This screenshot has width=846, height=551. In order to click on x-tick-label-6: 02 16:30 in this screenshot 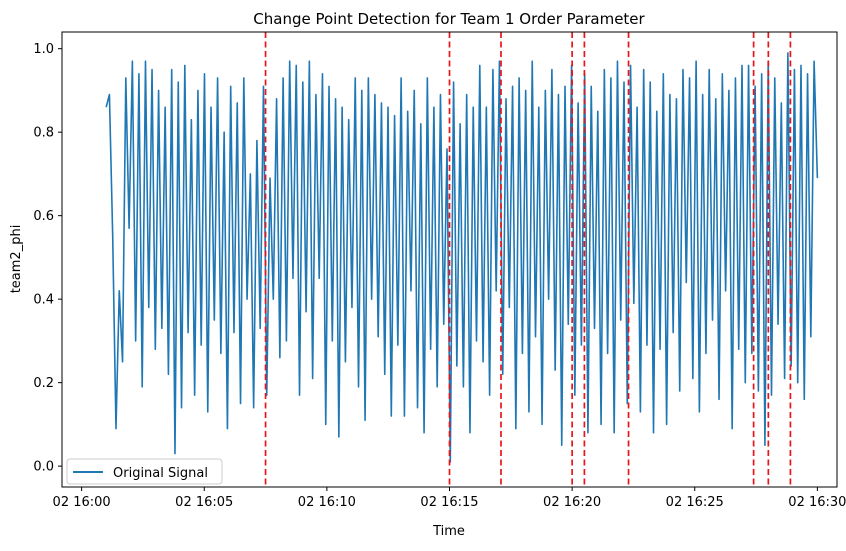, I will do `click(817, 502)`.